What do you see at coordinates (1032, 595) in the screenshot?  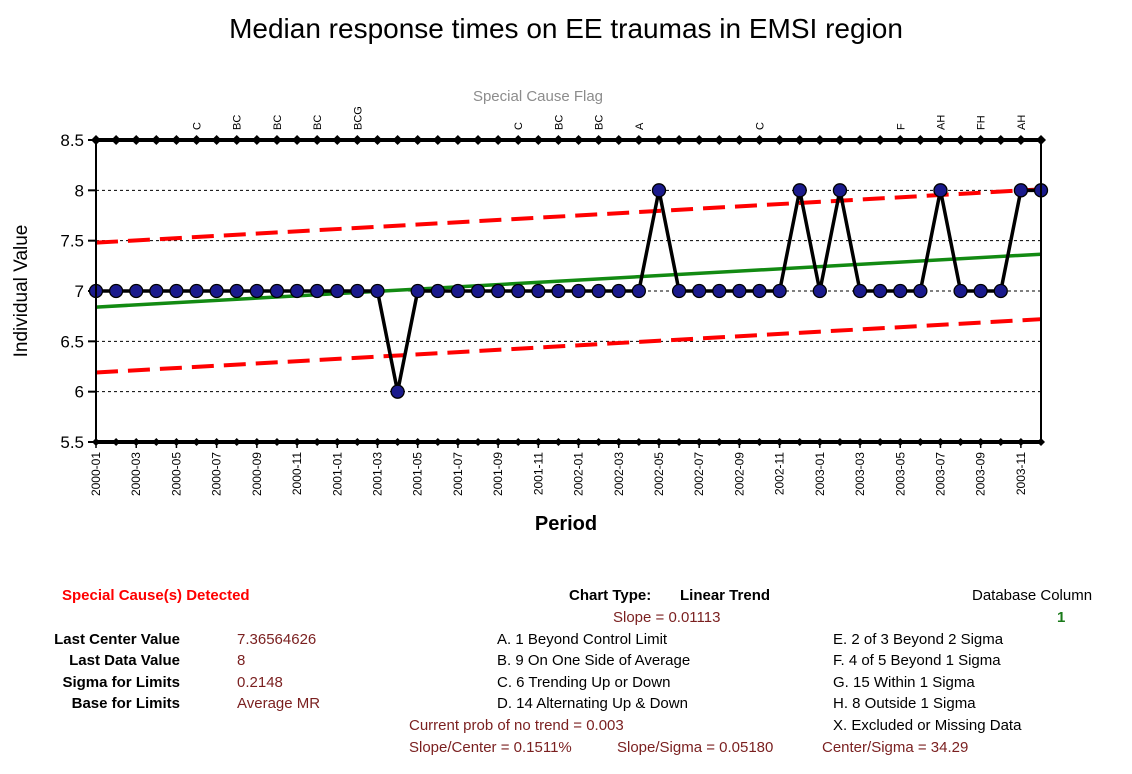 I see `database-column-label: Database Column` at bounding box center [1032, 595].